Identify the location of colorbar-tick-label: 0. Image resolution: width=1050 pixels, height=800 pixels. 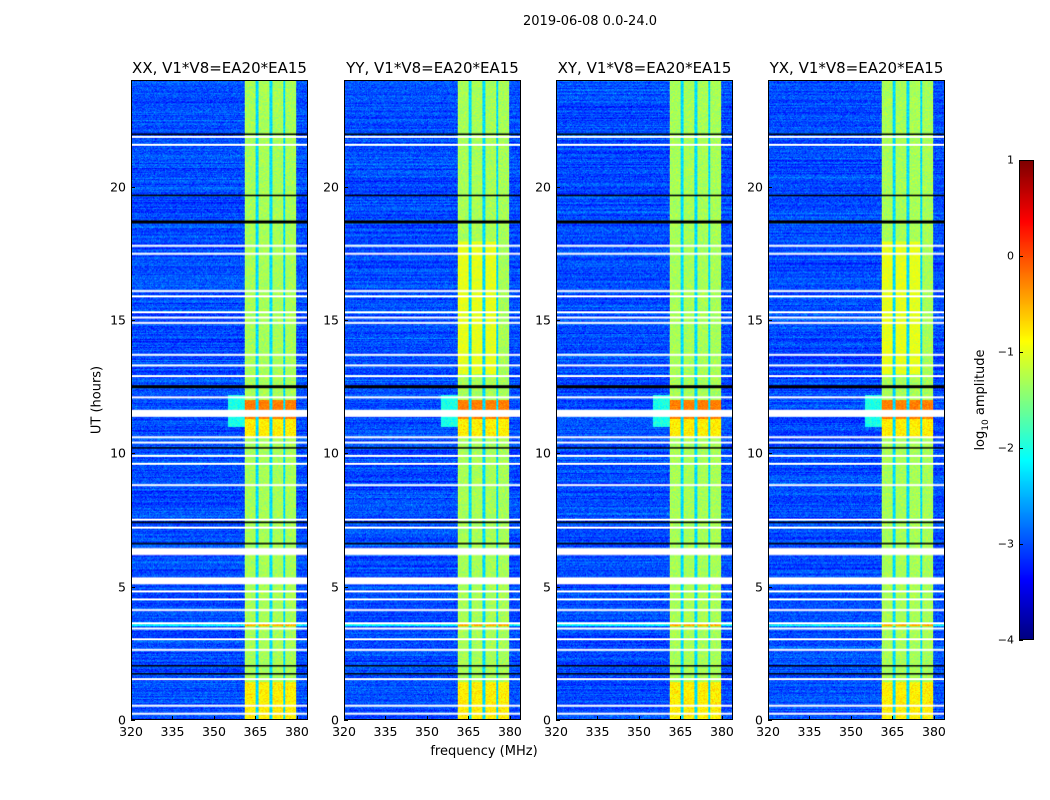
(1010, 256).